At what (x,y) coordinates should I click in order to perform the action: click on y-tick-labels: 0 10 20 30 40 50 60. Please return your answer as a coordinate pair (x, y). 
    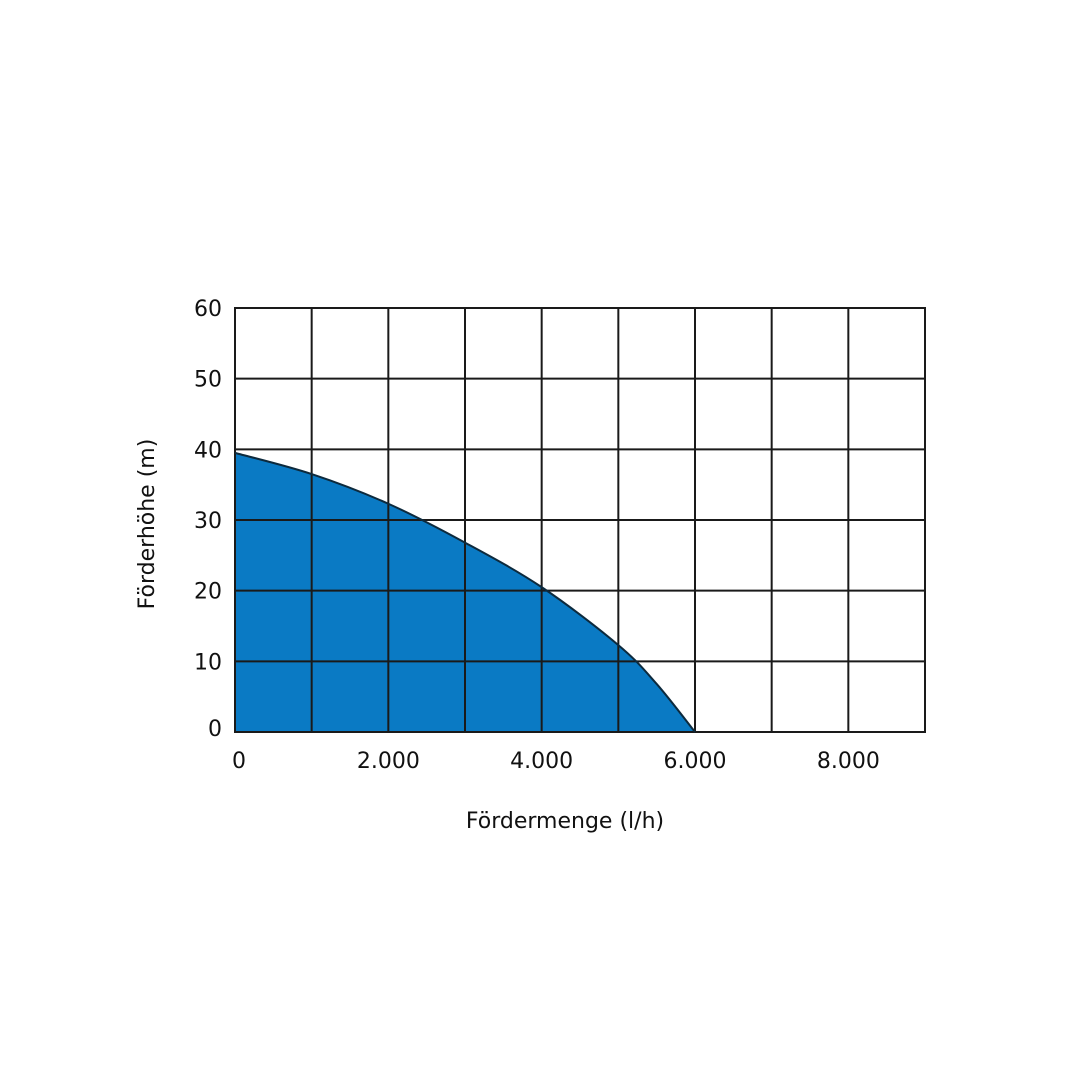
    Looking at the image, I should click on (208, 519).